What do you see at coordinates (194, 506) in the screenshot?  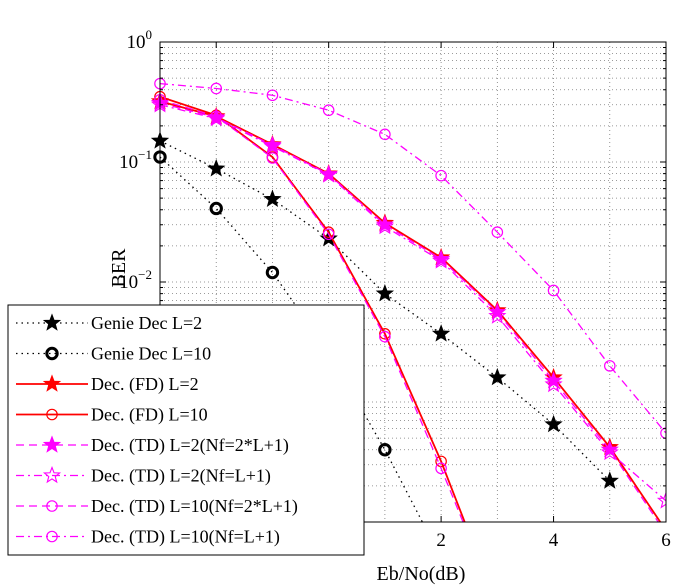 I see `legend-label: Dec. (TD) L=10(Nf=2*L+1)` at bounding box center [194, 506].